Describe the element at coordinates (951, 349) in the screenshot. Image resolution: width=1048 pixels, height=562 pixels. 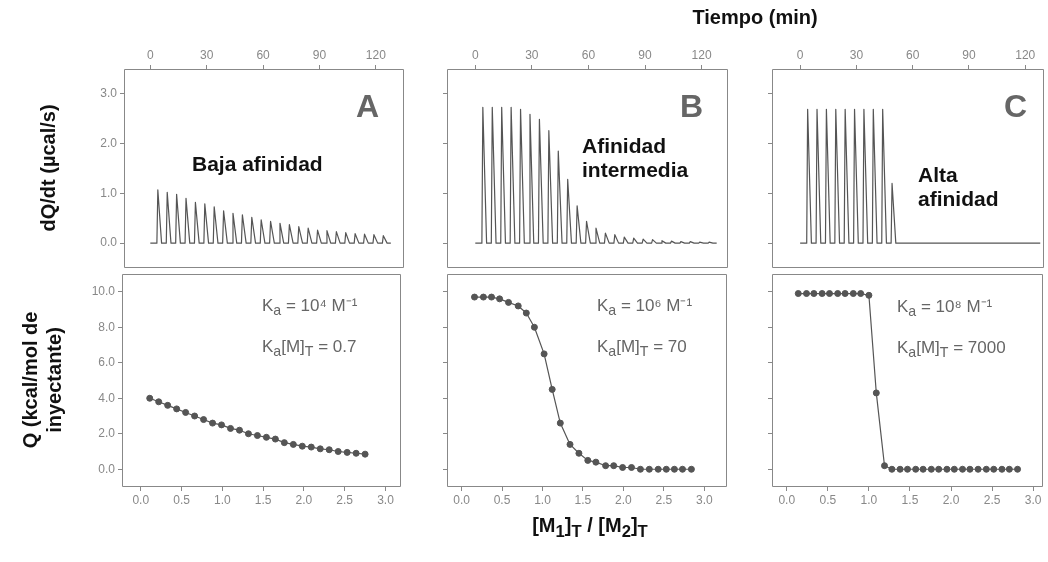
I see `annotation: K$_{a}$[M]$_{T}$ = 7000` at that location.